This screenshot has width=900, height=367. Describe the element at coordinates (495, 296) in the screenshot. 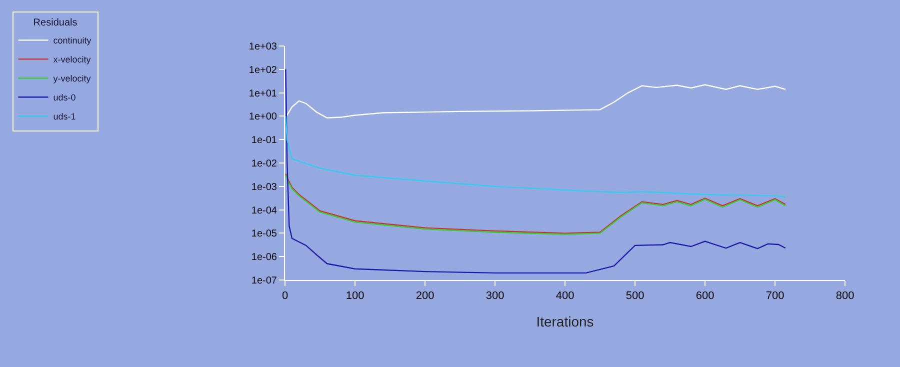

I see `x-tick-label: 300` at that location.